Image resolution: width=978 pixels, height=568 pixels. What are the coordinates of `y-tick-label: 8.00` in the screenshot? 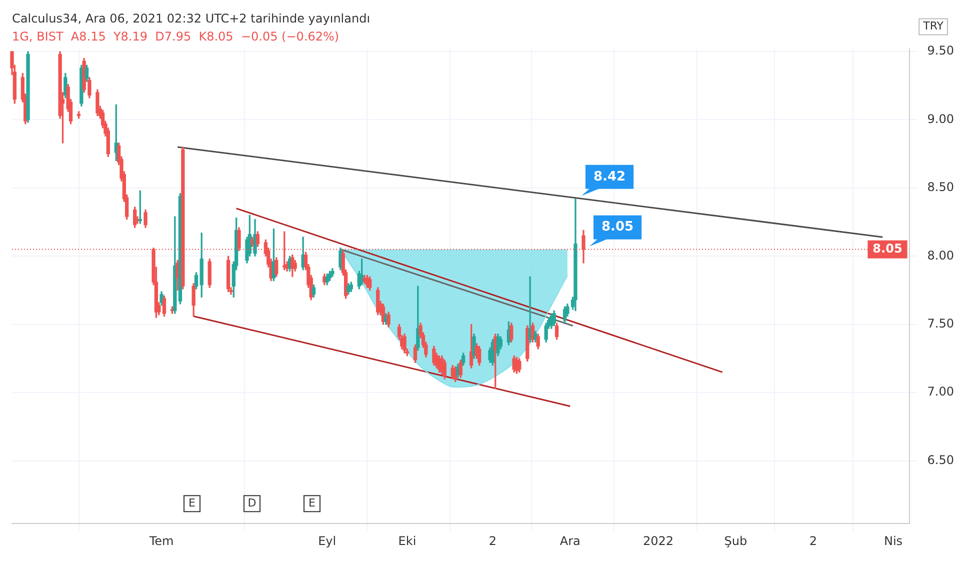 It's located at (940, 255).